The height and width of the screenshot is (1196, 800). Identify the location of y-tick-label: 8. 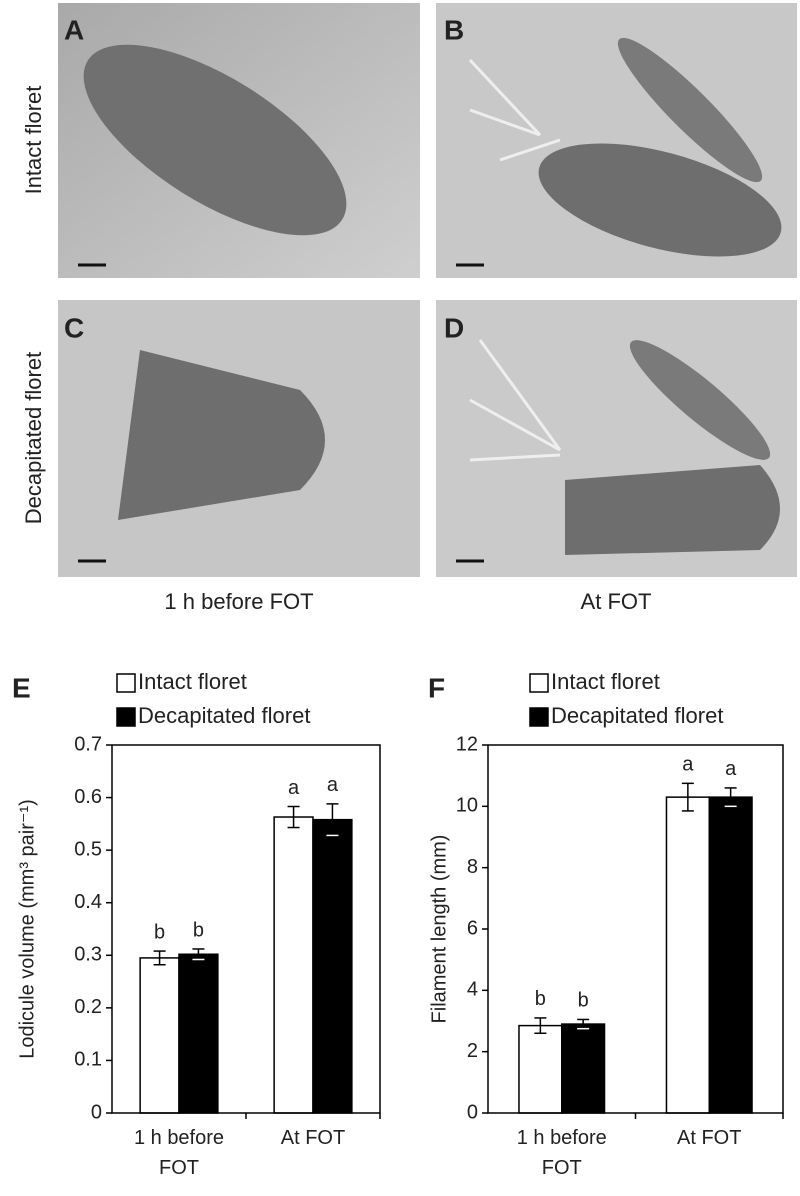
(472, 867).